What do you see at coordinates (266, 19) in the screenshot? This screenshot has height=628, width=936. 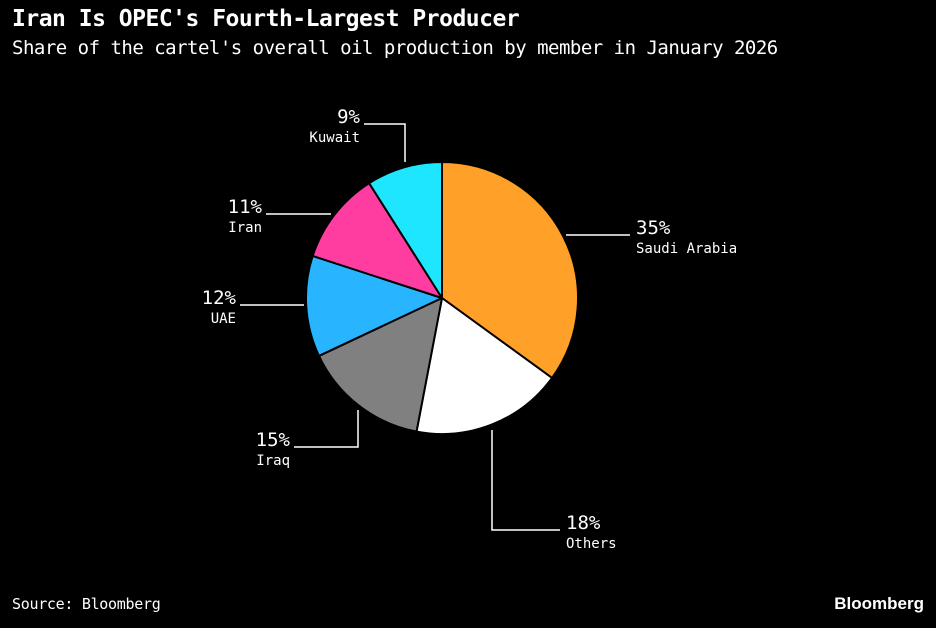 I see `chart-title: Iran Is OPEC's Fourth-Largest Producer` at bounding box center [266, 19].